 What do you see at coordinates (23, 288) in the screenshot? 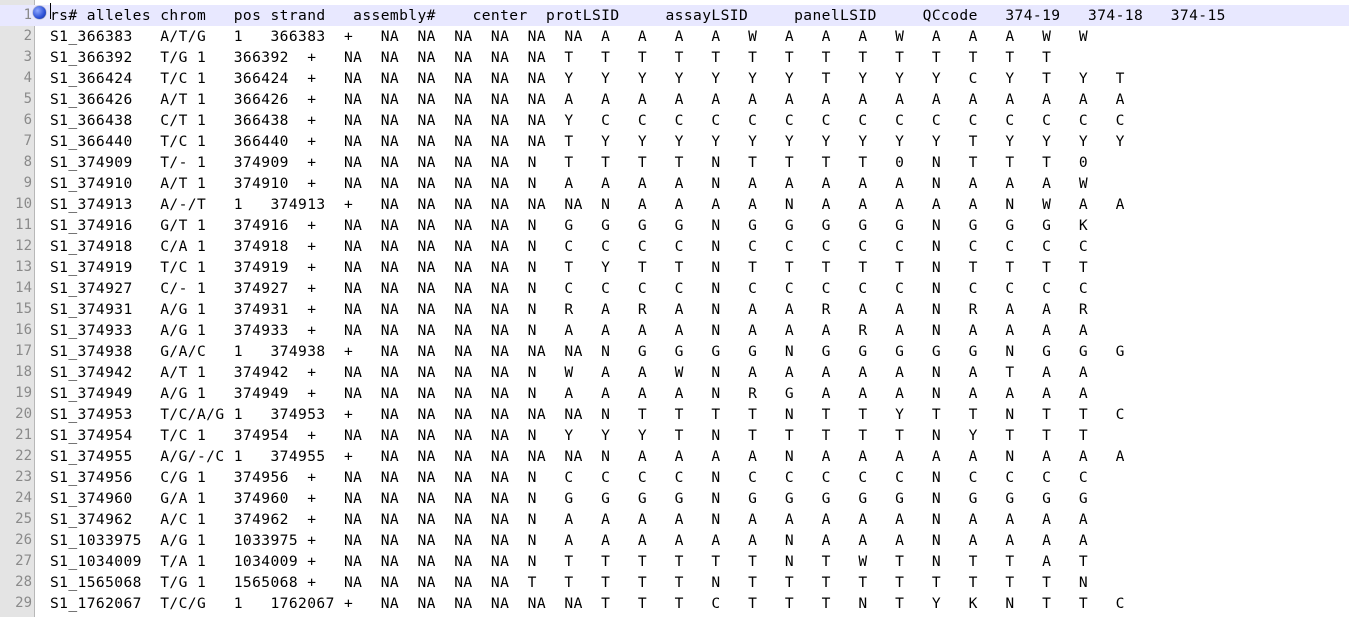
I see `line-number: 14` at bounding box center [23, 288].